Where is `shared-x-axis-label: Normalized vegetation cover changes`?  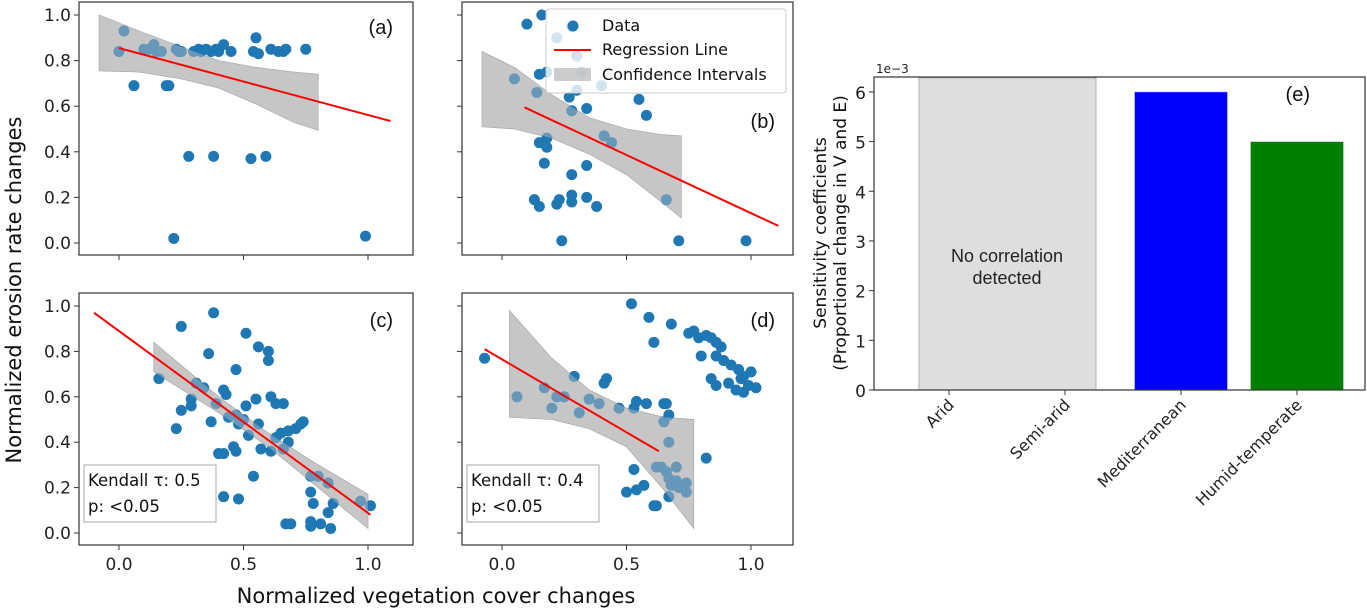
shared-x-axis-label: Normalized vegetation cover changes is located at coordinates (436, 596).